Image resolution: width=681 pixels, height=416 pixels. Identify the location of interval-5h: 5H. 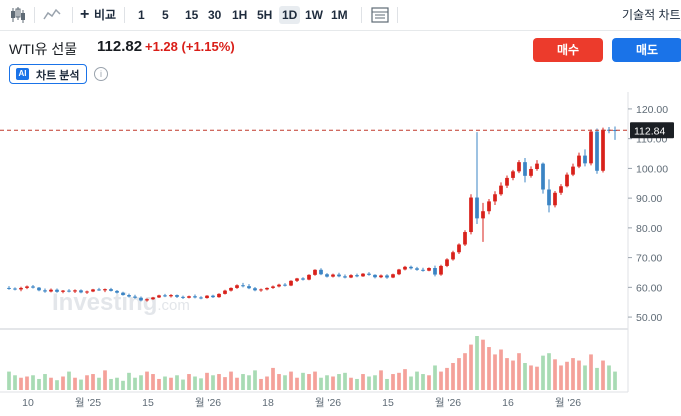
(265, 15).